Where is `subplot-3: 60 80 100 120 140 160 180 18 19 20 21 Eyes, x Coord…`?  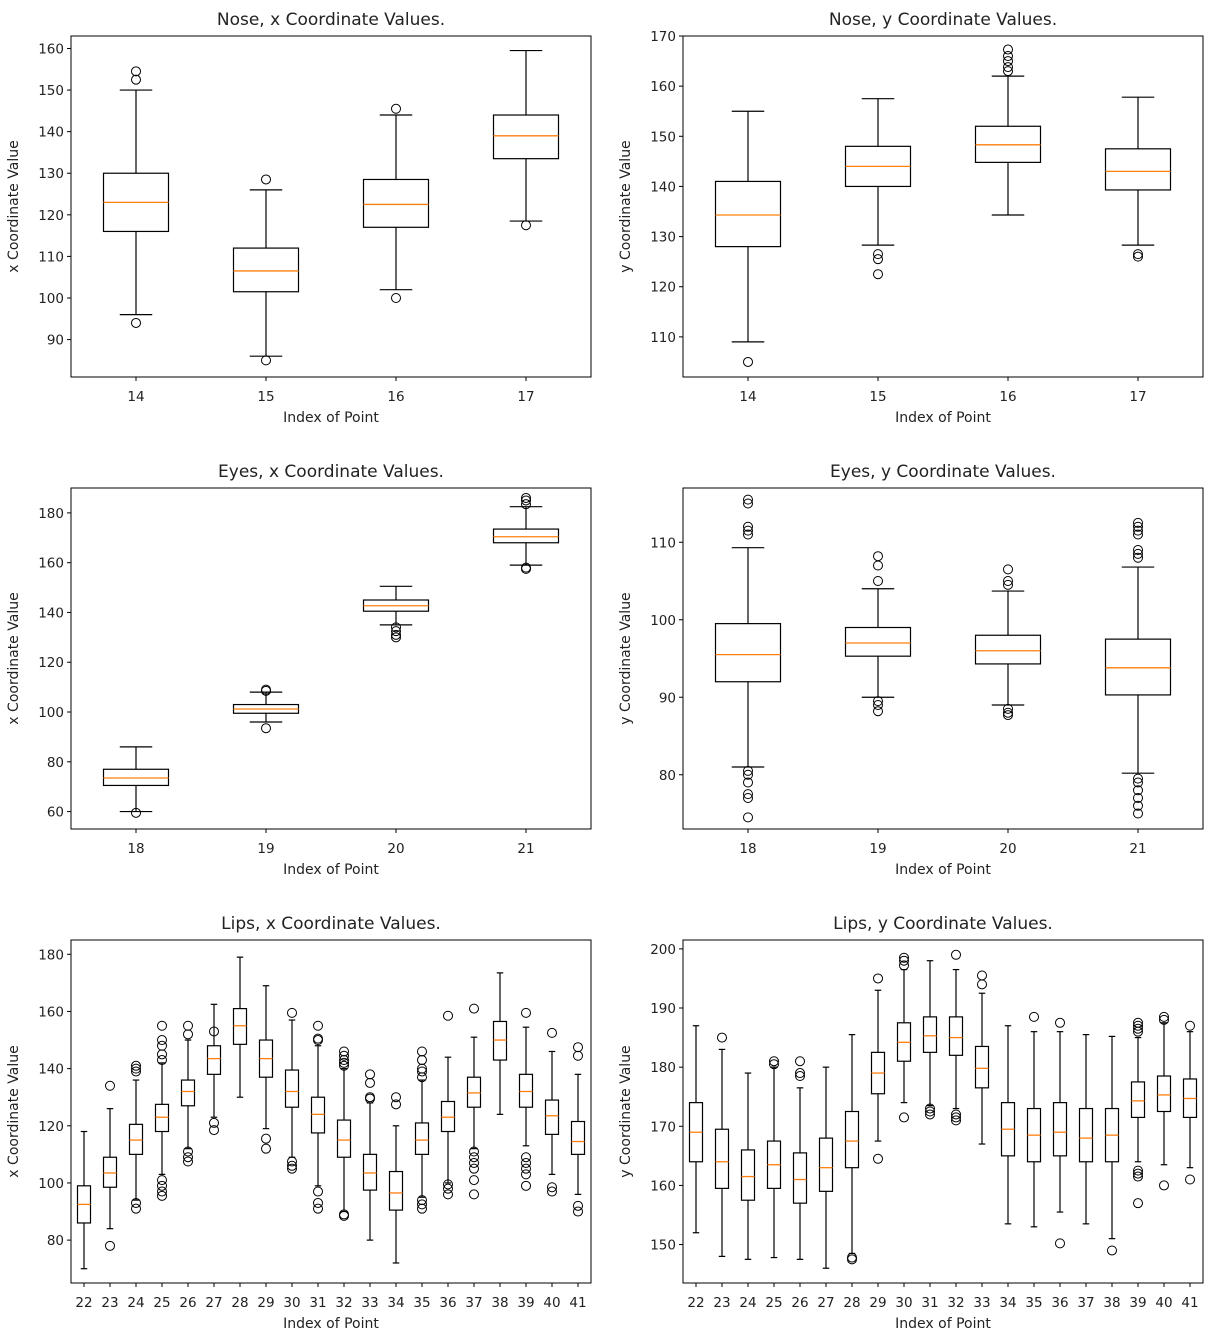
subplot-3: 60 80 100 120 140 160 180 18 19 20 21 Eyes, x Coord… is located at coordinates (299, 670).